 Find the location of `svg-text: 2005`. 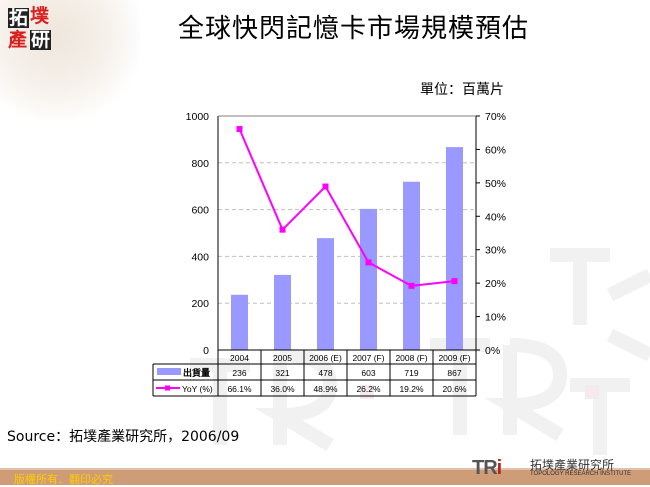

svg-text: 2005 is located at coordinates (282, 358).